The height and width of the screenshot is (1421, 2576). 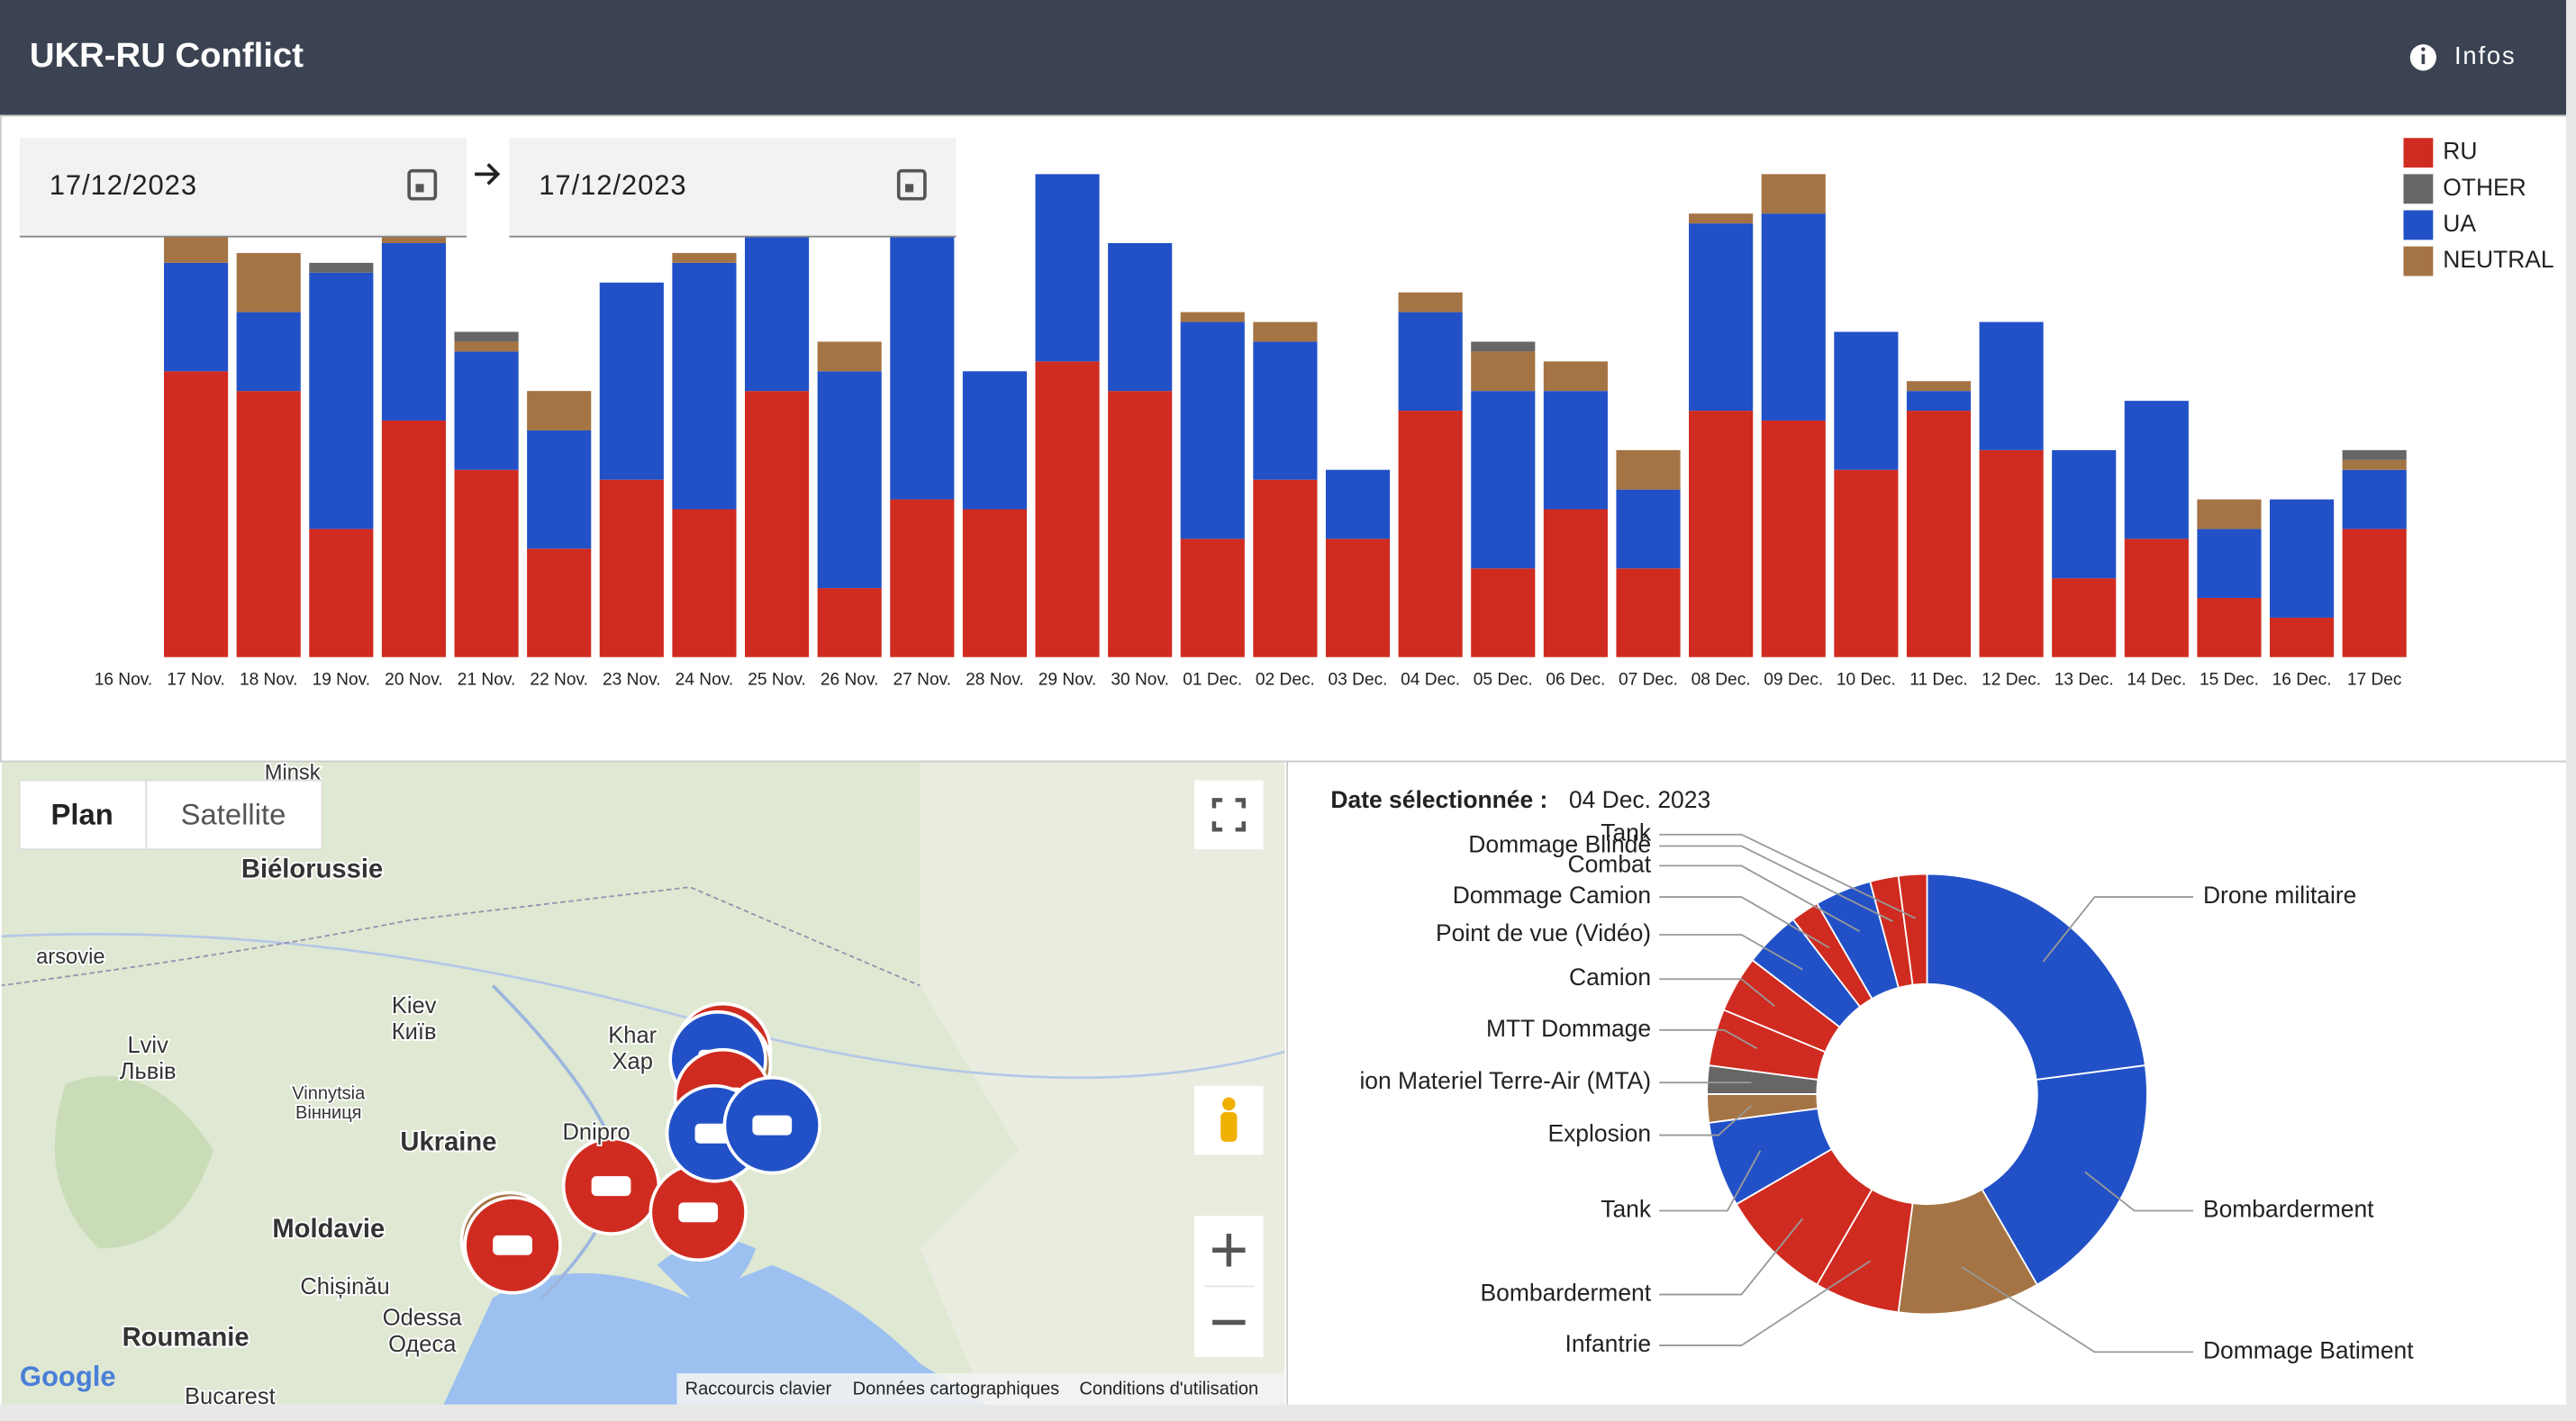 What do you see at coordinates (850, 679) in the screenshot?
I see `x-tick-label: 26 Nov.` at bounding box center [850, 679].